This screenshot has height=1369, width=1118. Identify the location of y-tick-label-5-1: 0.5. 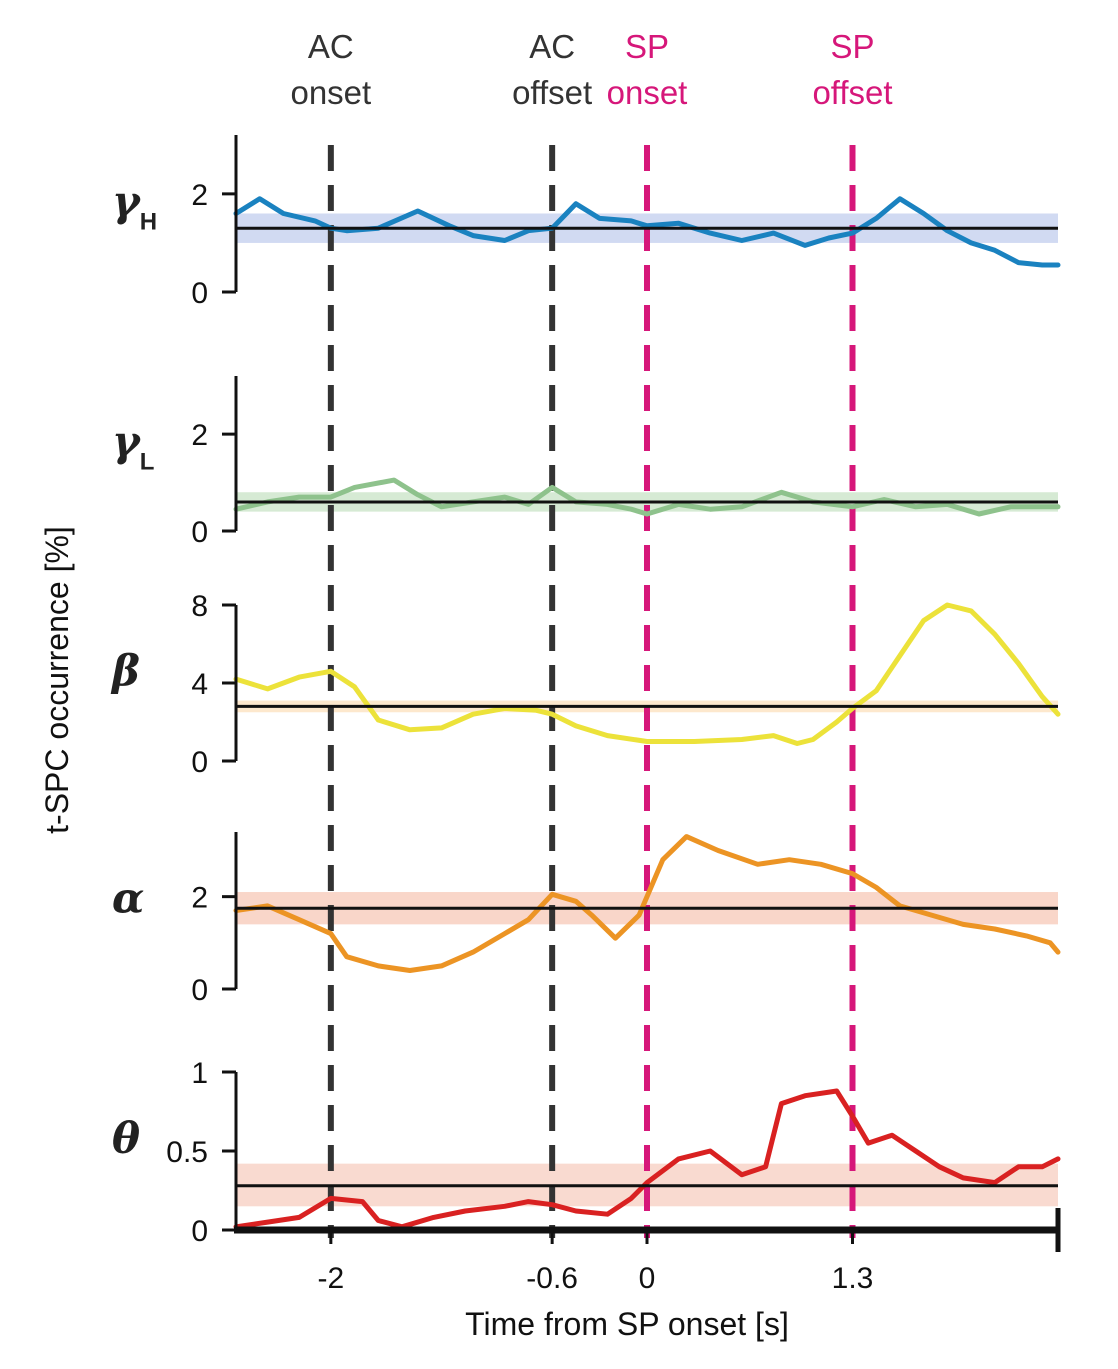
(187, 1152).